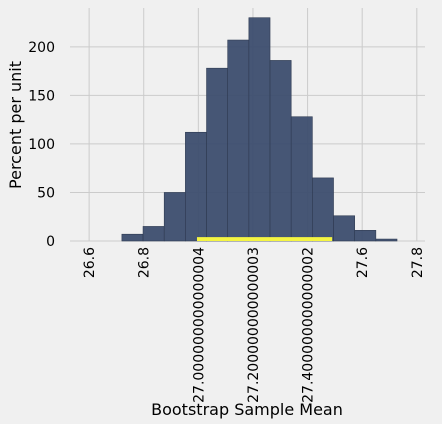  Describe the element at coordinates (41, 48) in the screenshot. I see `y-tick-label: 200` at that location.